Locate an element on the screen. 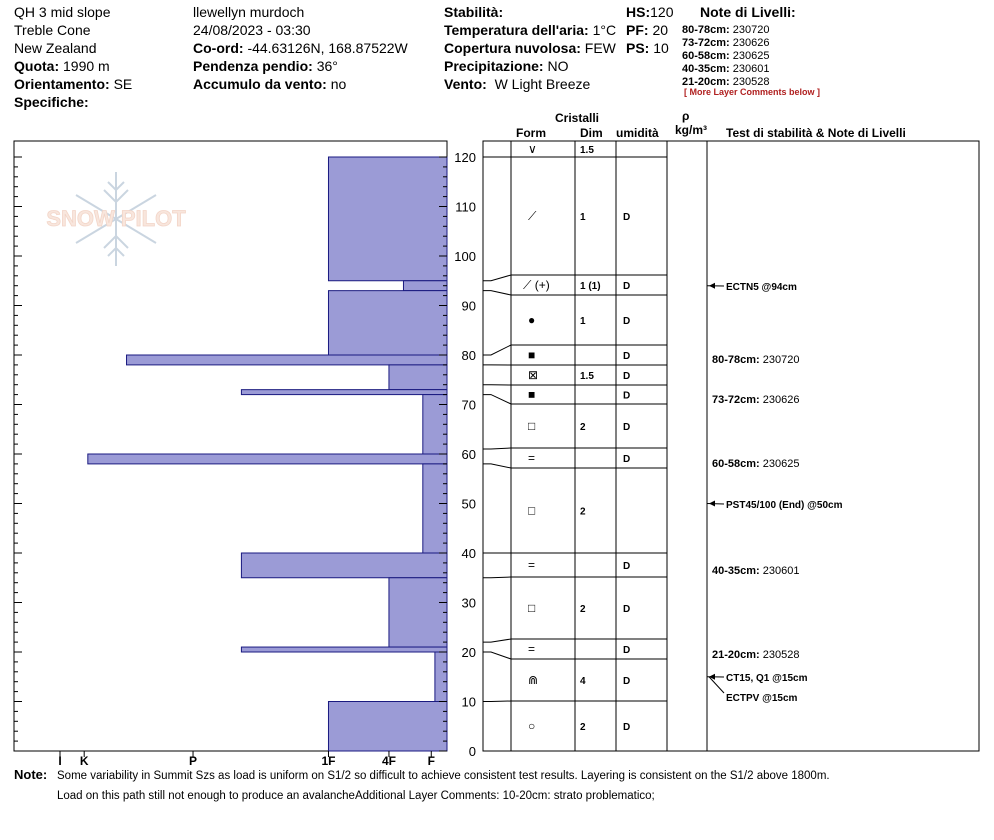 The width and height of the screenshot is (994, 840). grain-form-symbol: ∨ is located at coordinates (532, 149).